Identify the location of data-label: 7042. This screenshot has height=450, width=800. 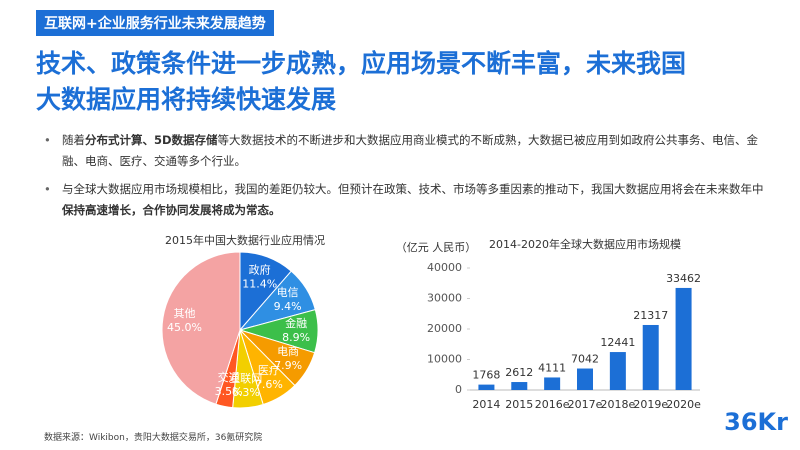
(585, 359).